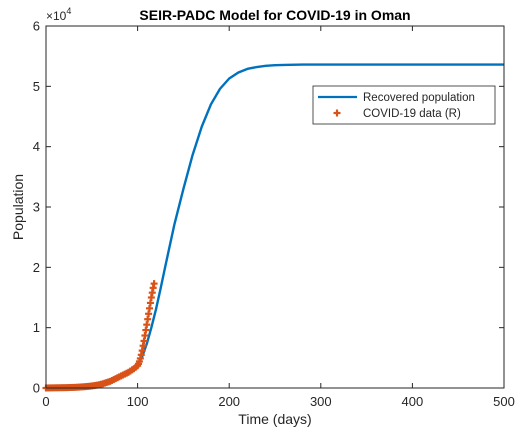 The width and height of the screenshot is (520, 438). Describe the element at coordinates (412, 114) in the screenshot. I see `legend-label-covid-data: COVID-19 data (R)` at that location.